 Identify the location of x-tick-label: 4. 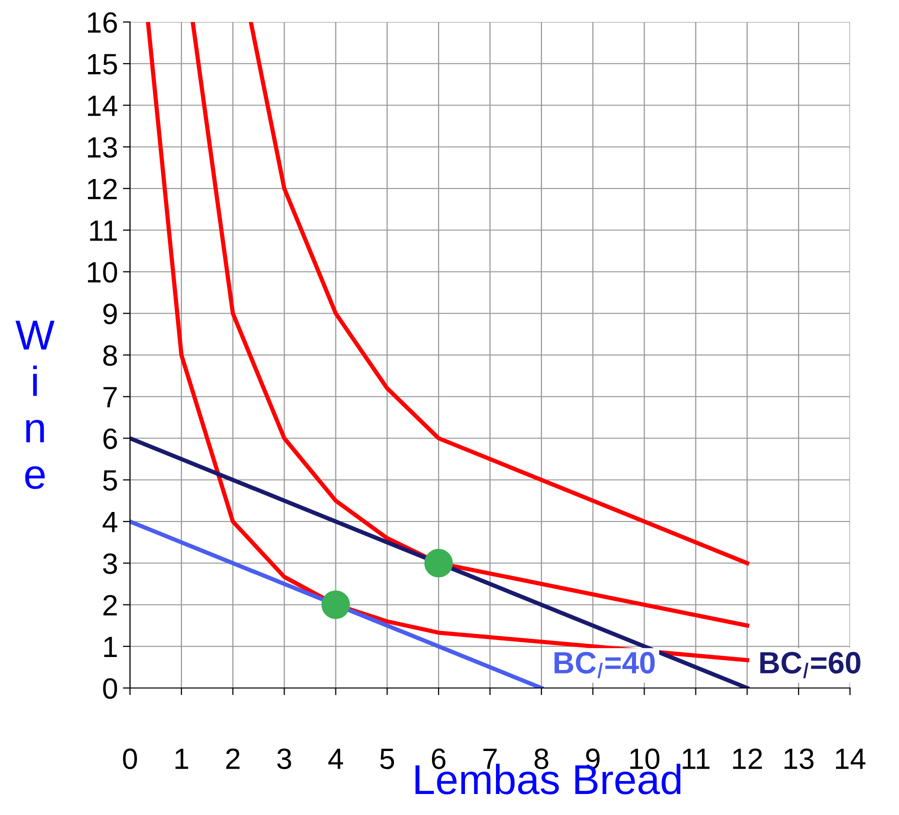
(335, 758).